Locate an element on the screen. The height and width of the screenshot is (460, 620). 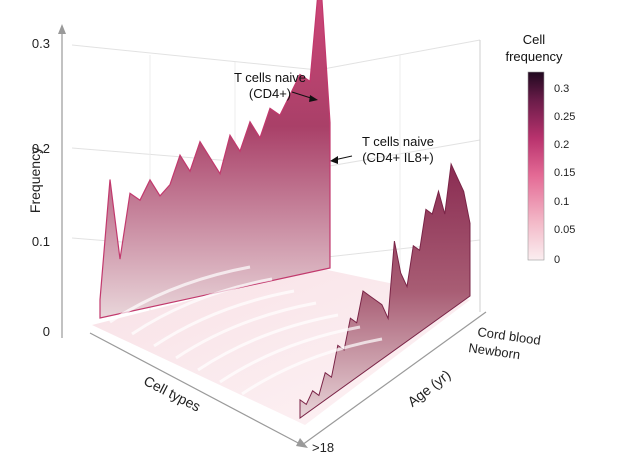
age-tick-label: Newborn is located at coordinates (495, 351).